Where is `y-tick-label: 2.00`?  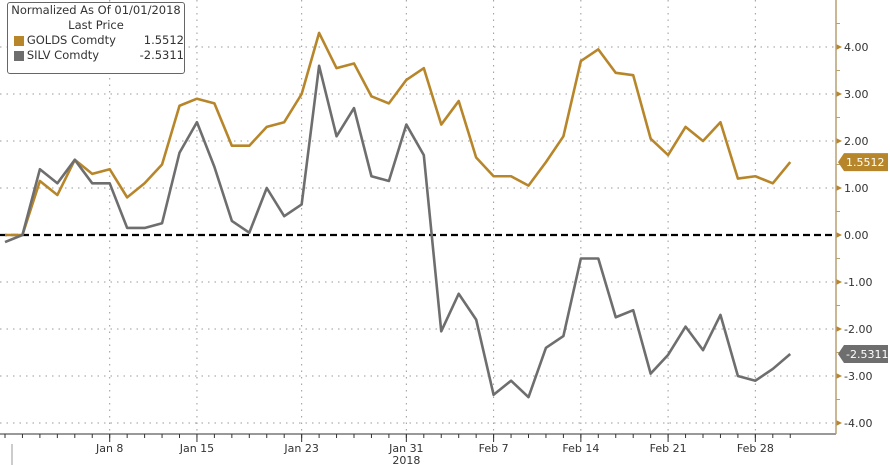
y-tick-label: 2.00 is located at coordinates (856, 141).